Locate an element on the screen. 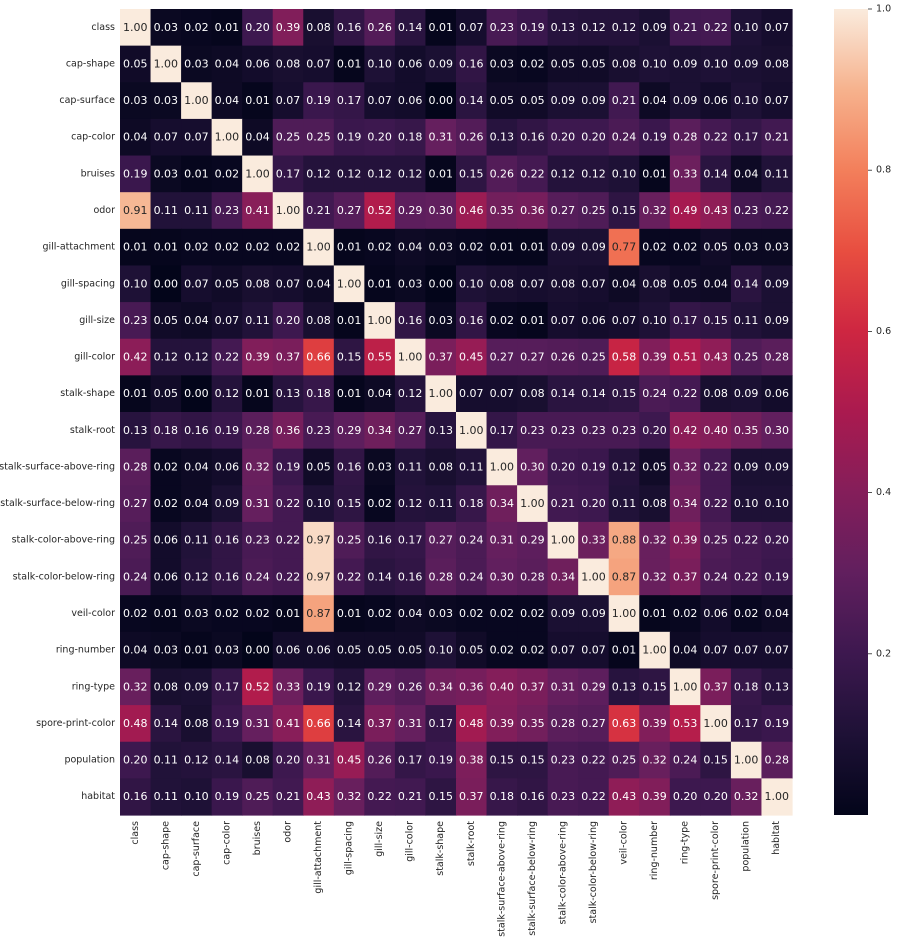  cell-value-label: 0.15 is located at coordinates (654, 686).